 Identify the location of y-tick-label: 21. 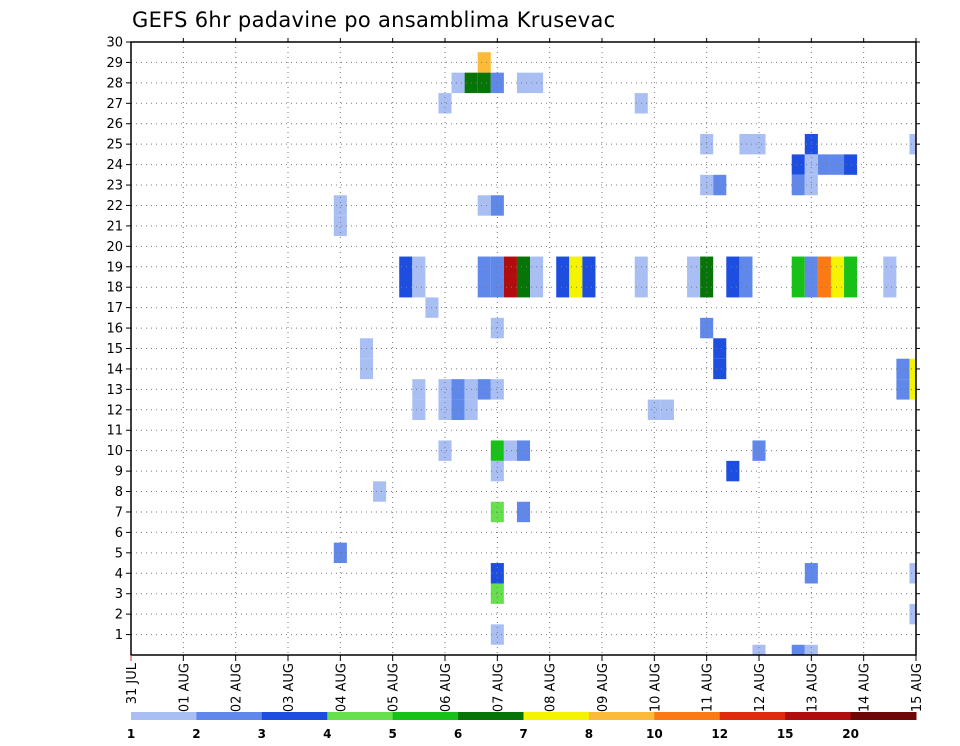
(114, 226).